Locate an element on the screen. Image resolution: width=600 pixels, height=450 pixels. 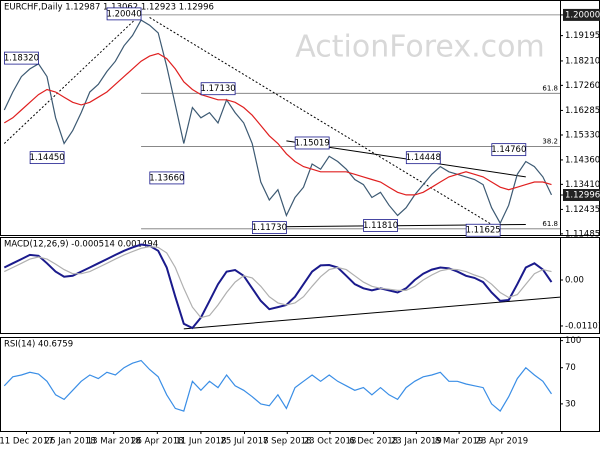
x-tick-label: 26 Jan 2018 is located at coordinates (70, 442).